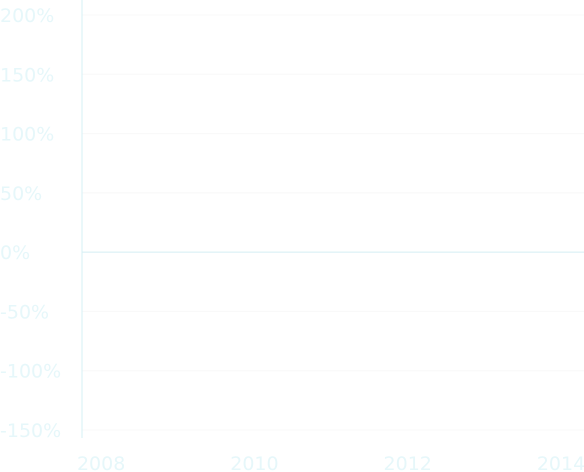  I want to click on y-tick-label: 0%, so click(15, 253).